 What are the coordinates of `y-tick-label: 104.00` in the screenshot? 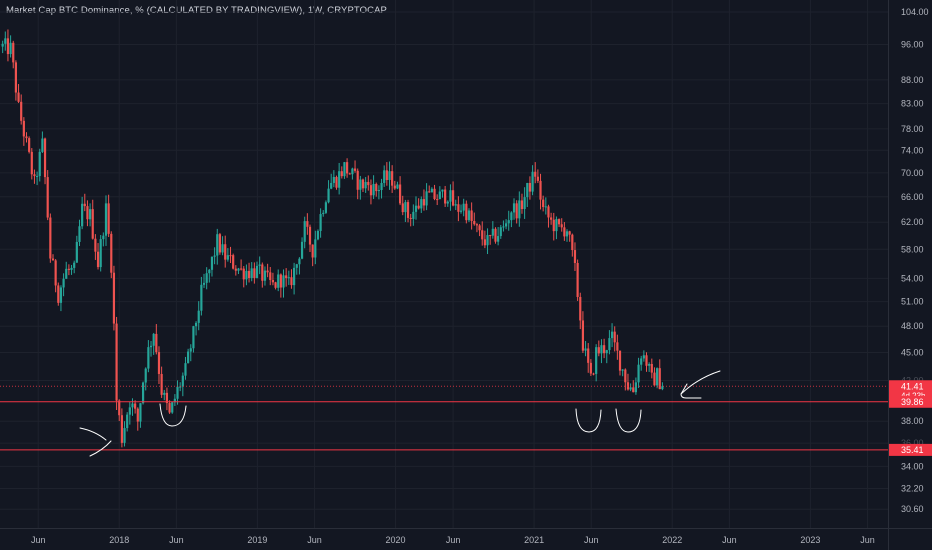 It's located at (915, 12).